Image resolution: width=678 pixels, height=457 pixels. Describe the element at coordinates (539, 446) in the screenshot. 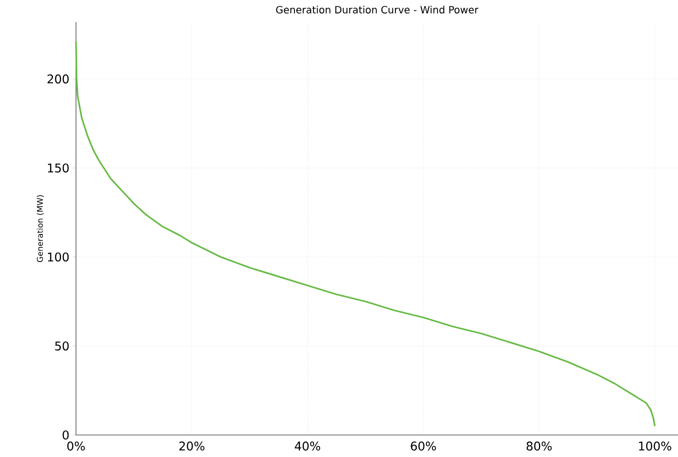

I see `x-tick-label: 80%` at that location.